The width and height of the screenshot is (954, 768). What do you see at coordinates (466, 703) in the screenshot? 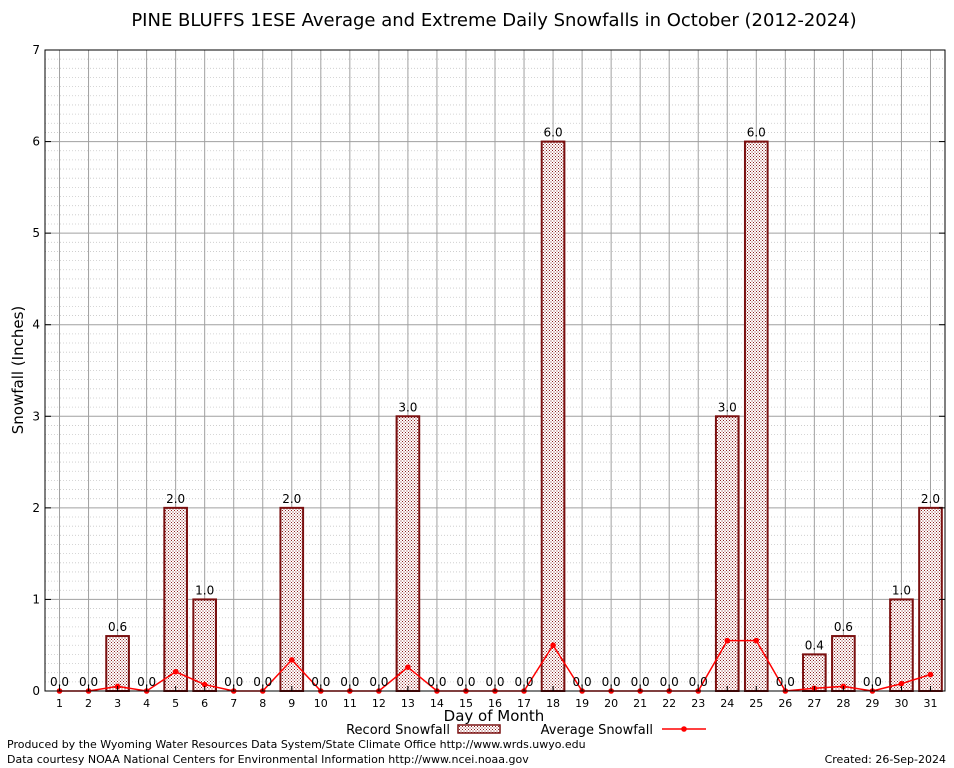
I see `x-tick-label: 15` at bounding box center [466, 703].